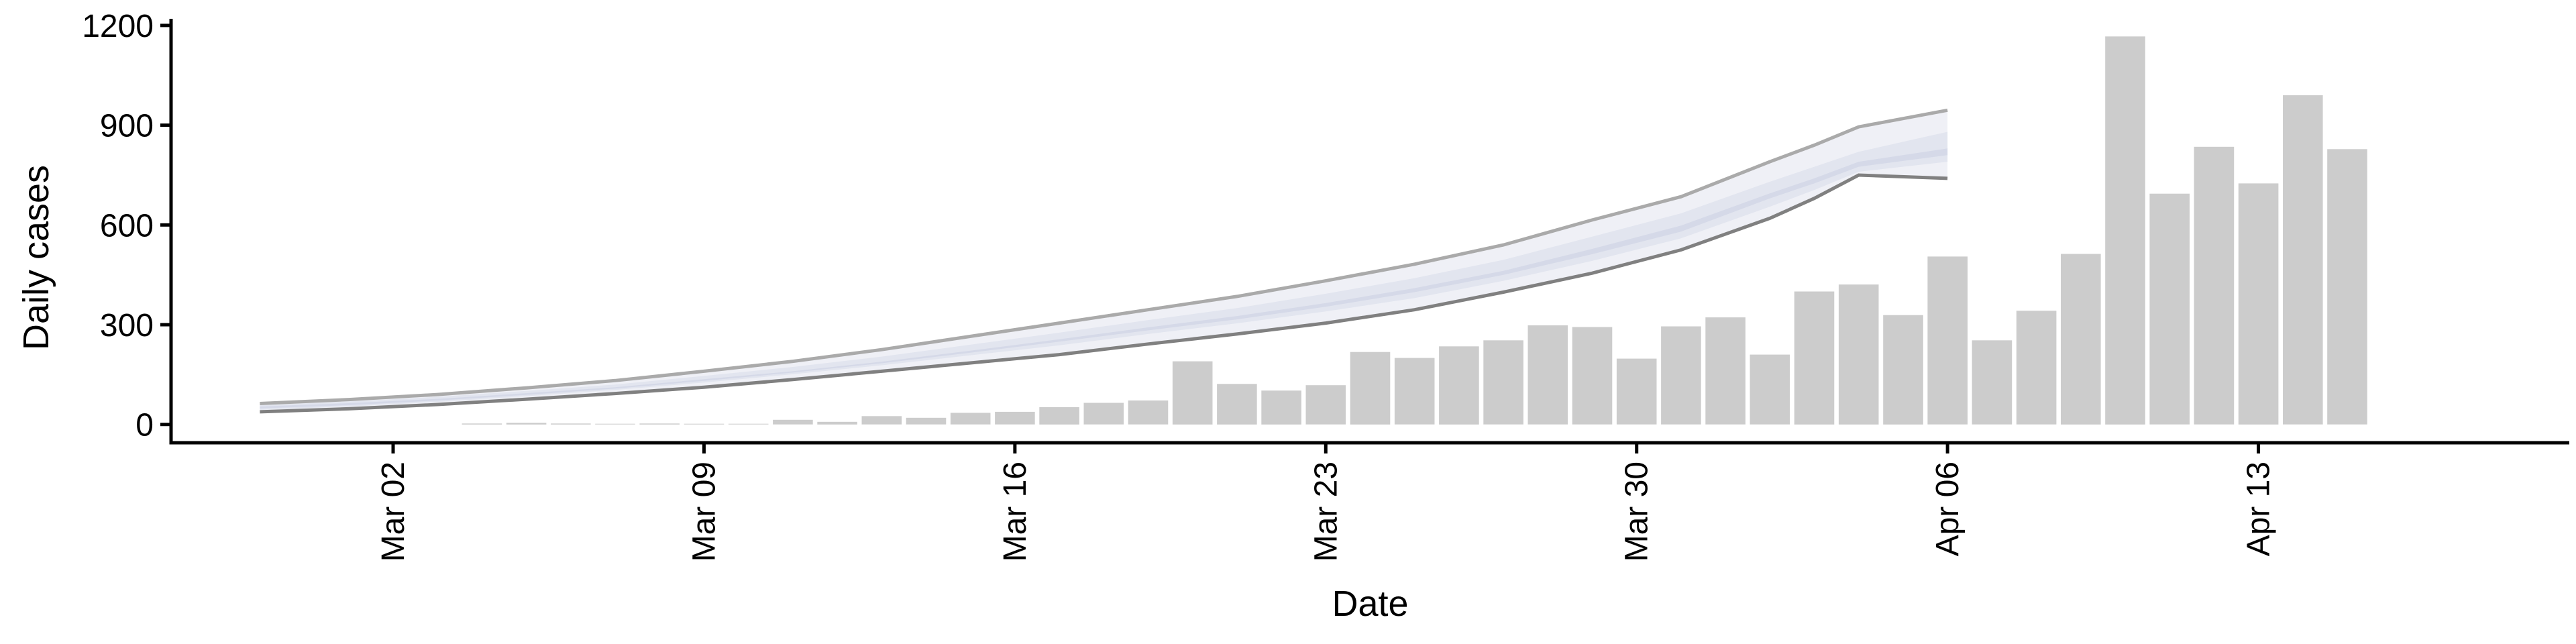 This screenshot has width=2576, height=644. I want to click on y-tick-label: 300, so click(127, 325).